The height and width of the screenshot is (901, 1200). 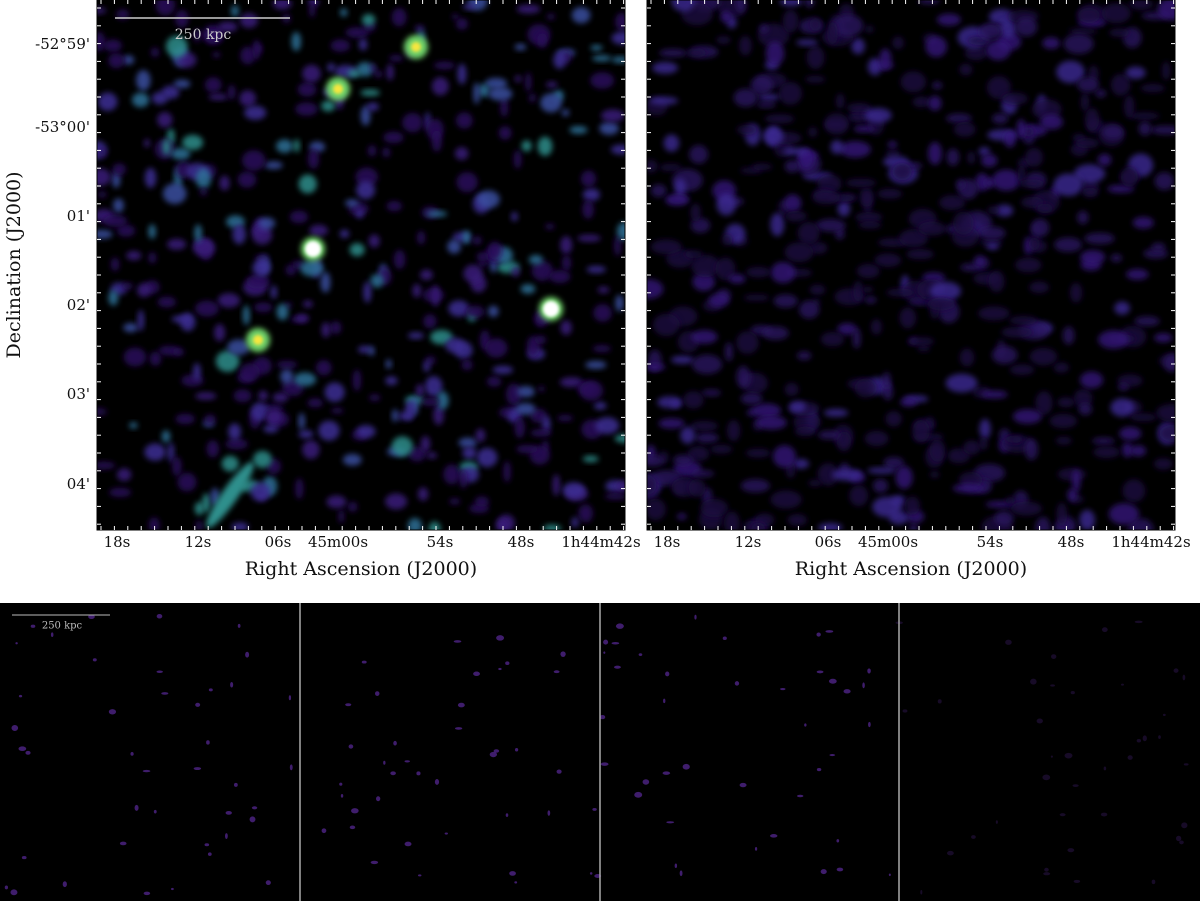 What do you see at coordinates (62, 44) in the screenshot?
I see `y-tick-label: -52°59'` at bounding box center [62, 44].